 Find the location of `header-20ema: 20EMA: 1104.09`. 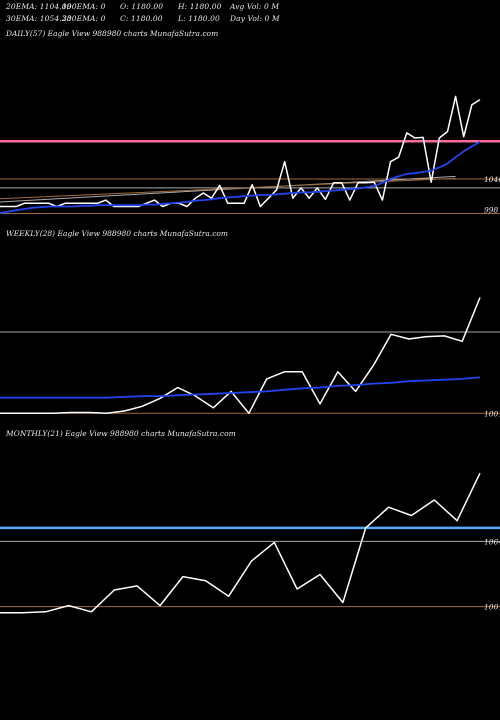

header-20ema: 20EMA: 1104.09 is located at coordinates (39, 6).